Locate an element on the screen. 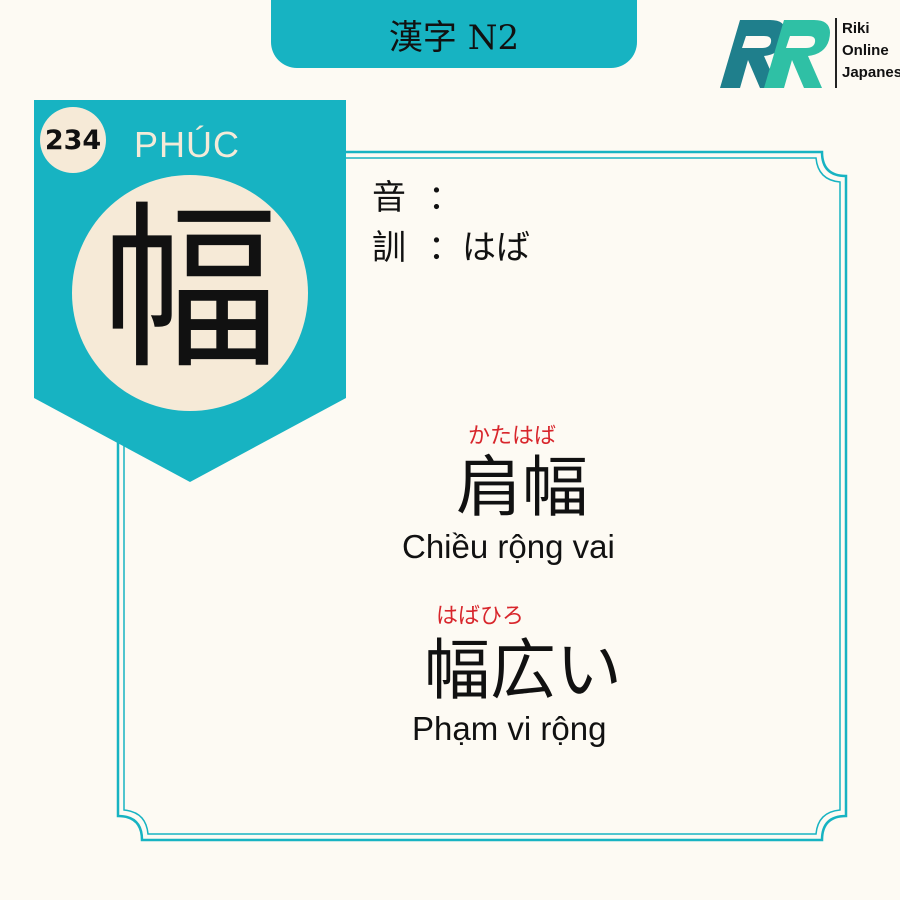  kanji-number: 234 is located at coordinates (73, 140).